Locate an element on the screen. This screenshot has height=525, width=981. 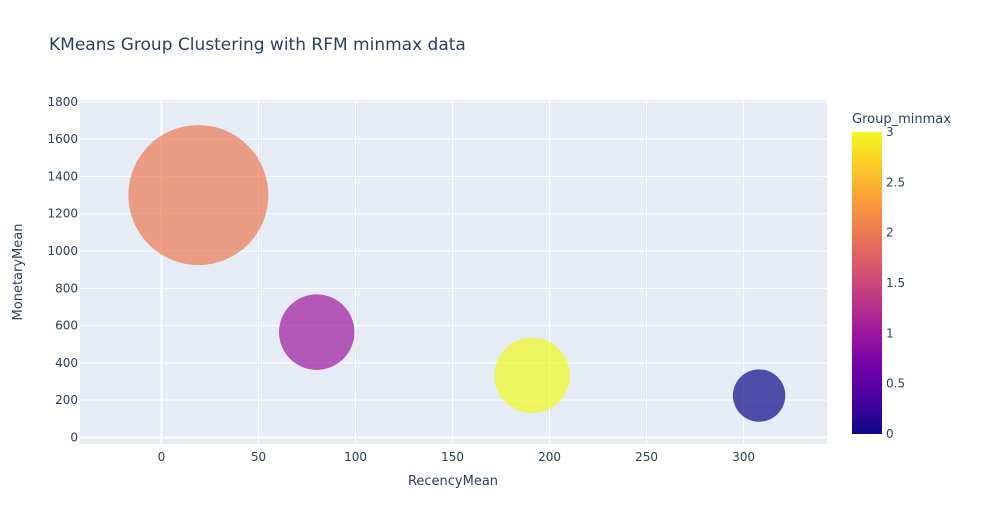
x-tick-label: 150 is located at coordinates (452, 457).